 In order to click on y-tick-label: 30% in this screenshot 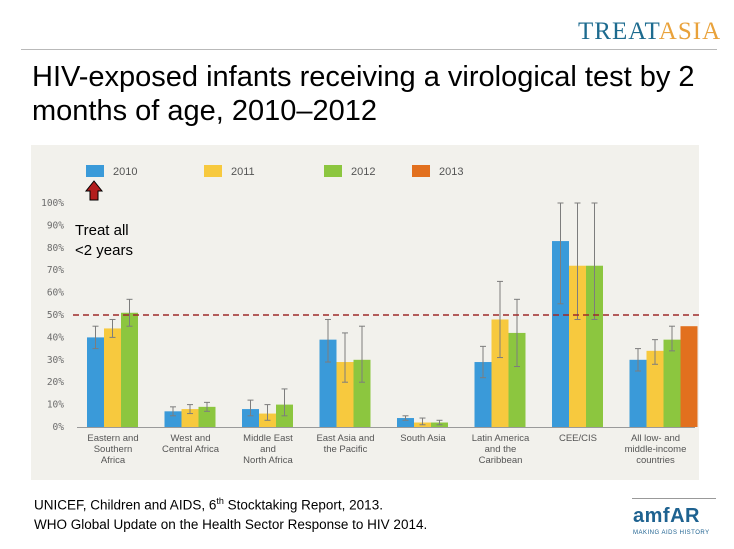, I will do `click(55, 360)`.